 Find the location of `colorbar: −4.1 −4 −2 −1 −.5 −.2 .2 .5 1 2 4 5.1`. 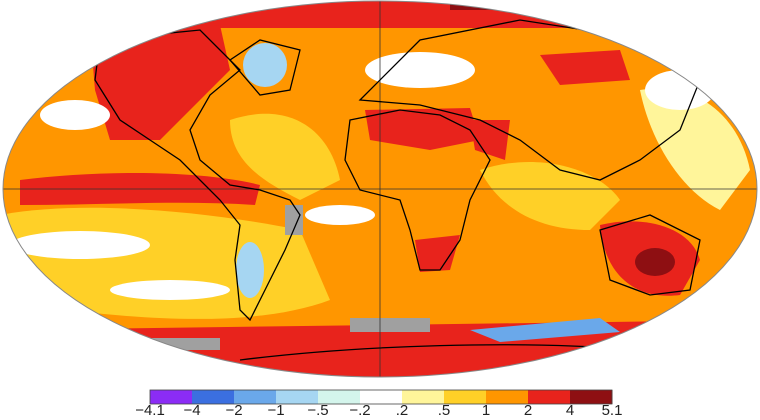

colorbar: −4.1 −4 −2 −1 −.5 −.2 .2 .5 1 2 4 5.1 is located at coordinates (379, 404).